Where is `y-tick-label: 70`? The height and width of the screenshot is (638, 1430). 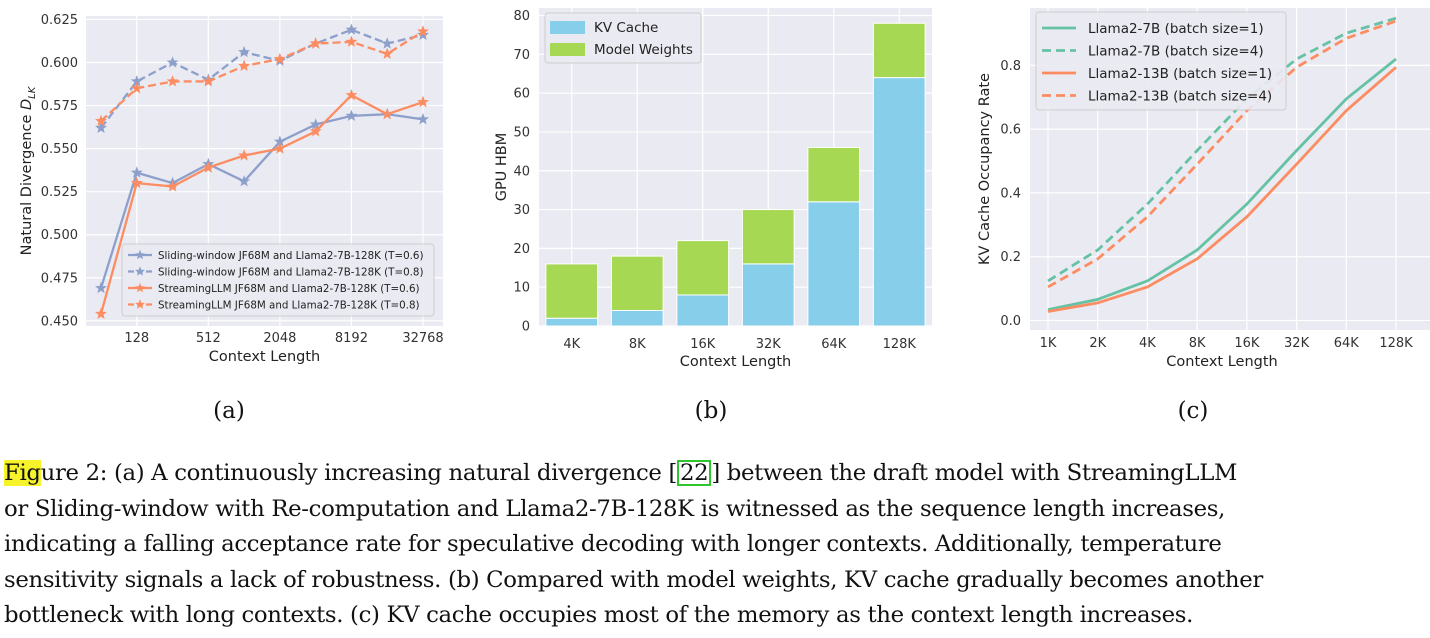
y-tick-label: 70 is located at coordinates (521, 55).